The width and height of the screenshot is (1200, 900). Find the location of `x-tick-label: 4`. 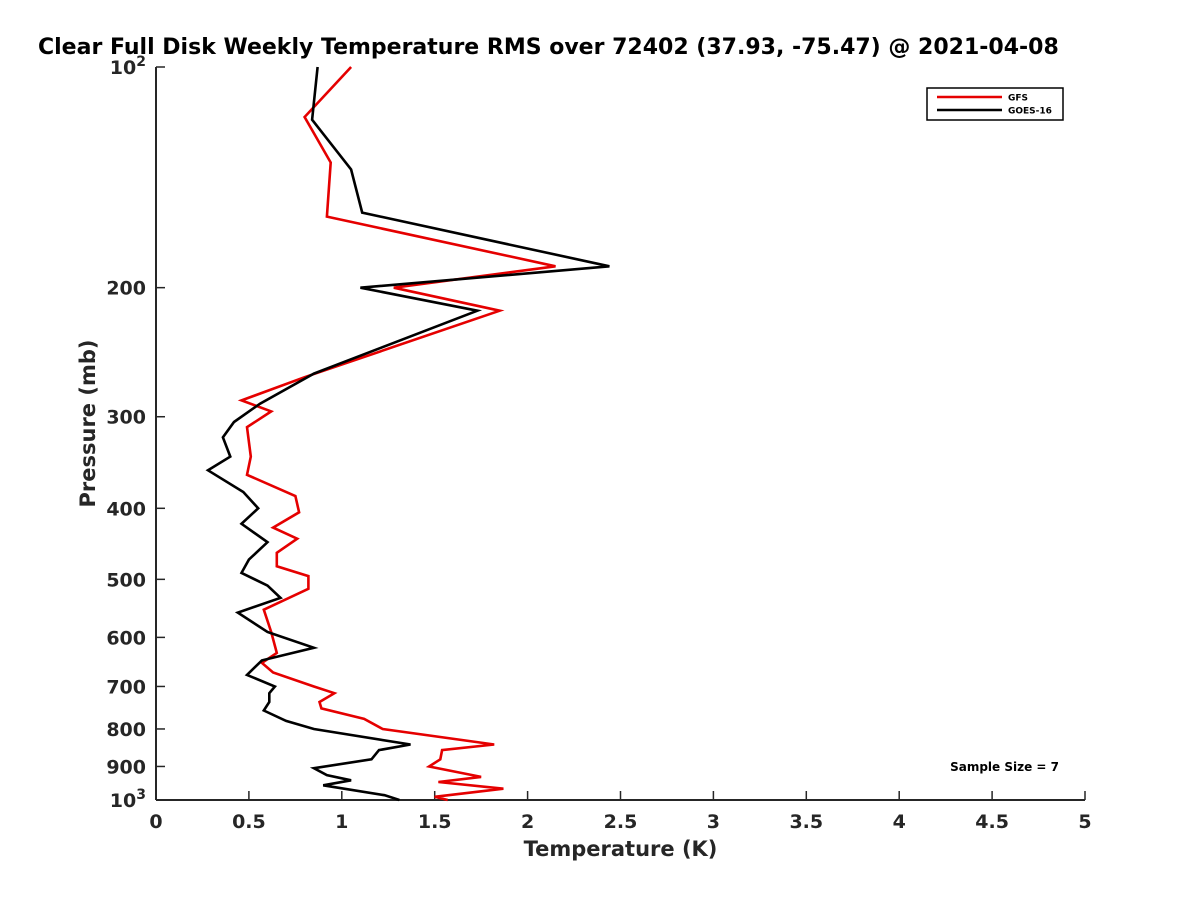

x-tick-label: 4 is located at coordinates (899, 822).